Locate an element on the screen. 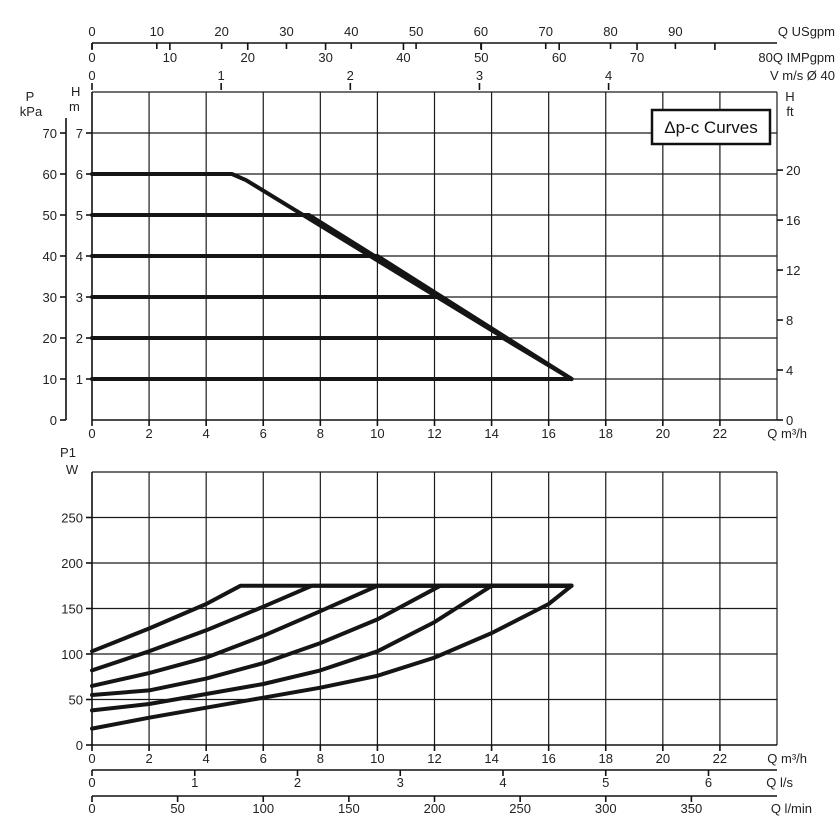  head-m-axis-label: H is located at coordinates (75, 91).